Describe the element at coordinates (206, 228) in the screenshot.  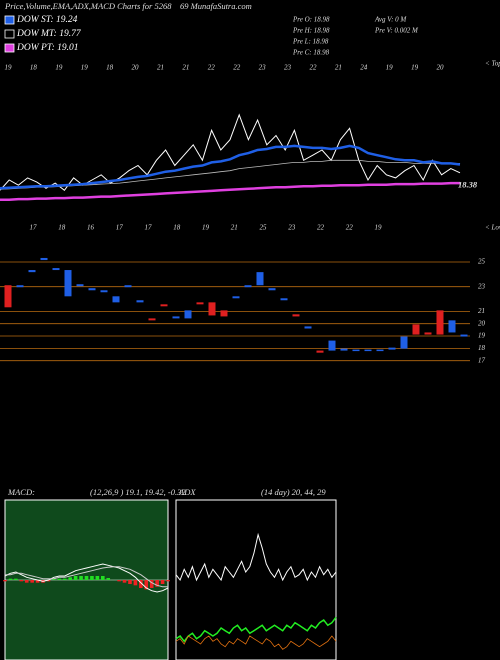
I see `low-label: 19` at that location.